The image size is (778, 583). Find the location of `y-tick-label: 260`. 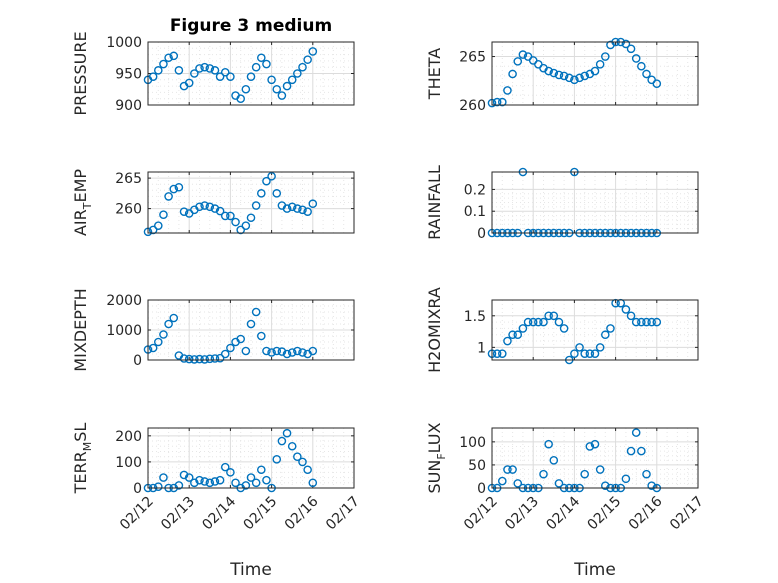

y-tick-label: 260 is located at coordinates (128, 210).